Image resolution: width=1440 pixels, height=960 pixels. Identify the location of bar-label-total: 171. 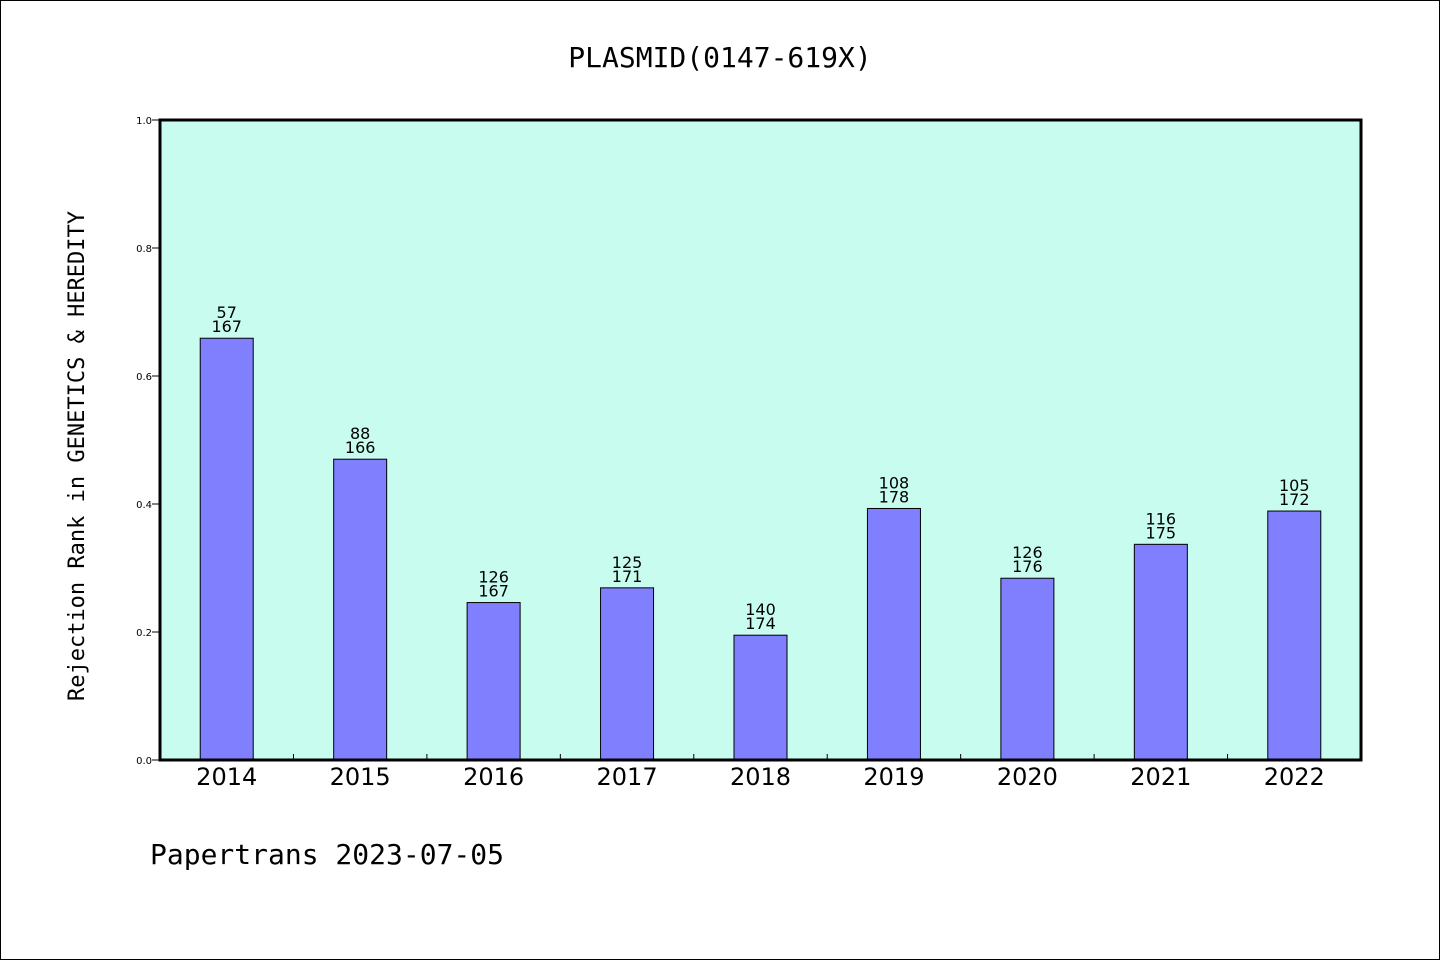
(627, 576).